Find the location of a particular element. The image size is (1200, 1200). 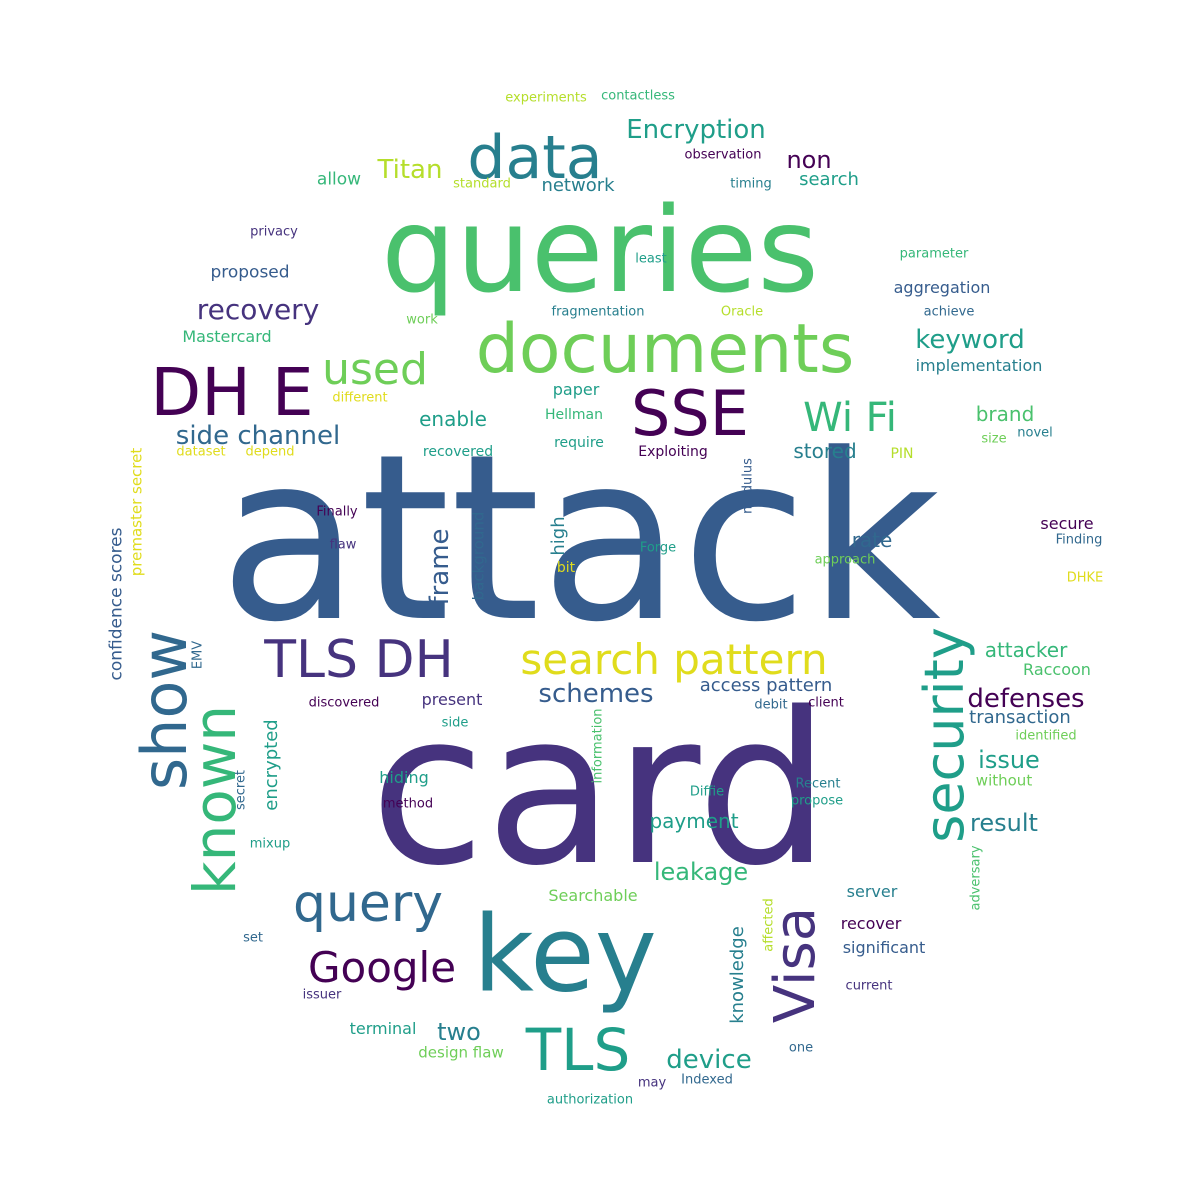

word-query: query is located at coordinates (368, 904).